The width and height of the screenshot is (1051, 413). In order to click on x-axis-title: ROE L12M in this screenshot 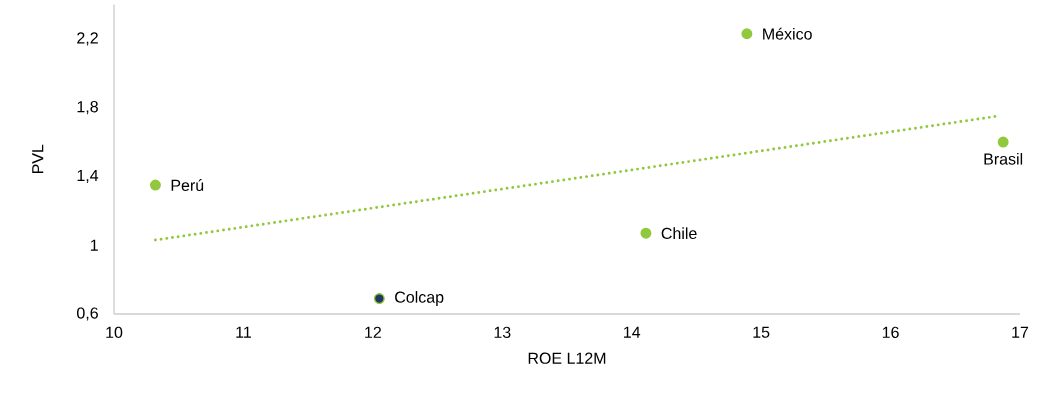, I will do `click(567, 358)`.